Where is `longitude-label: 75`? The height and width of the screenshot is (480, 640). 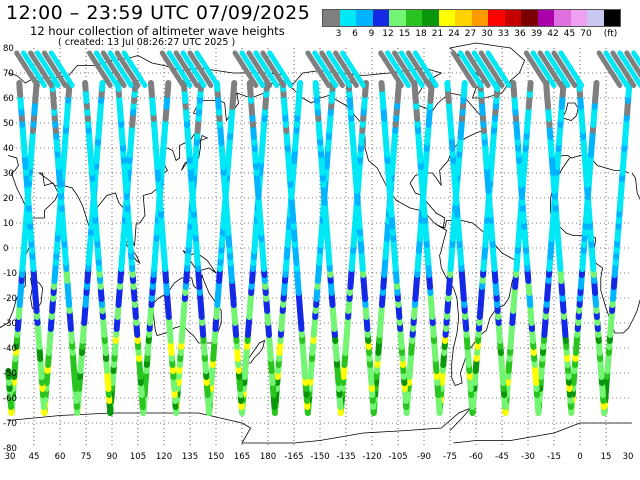 longitude-label: 75 is located at coordinates (86, 457).